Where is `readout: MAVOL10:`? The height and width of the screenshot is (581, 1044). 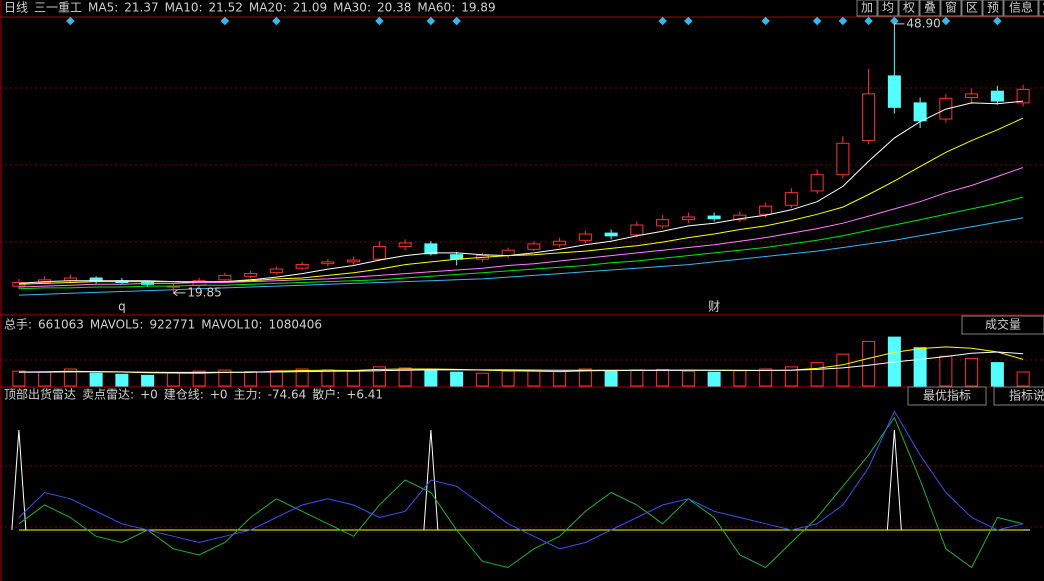
readout: MAVOL10: is located at coordinates (231, 325).